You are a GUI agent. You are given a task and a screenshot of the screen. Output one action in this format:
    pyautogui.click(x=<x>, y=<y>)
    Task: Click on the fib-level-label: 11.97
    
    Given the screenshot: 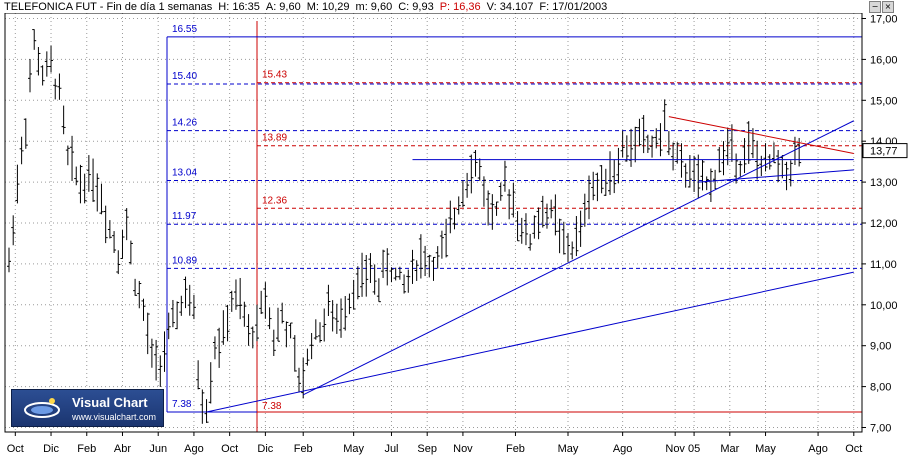 What is the action you would take?
    pyautogui.click(x=184, y=216)
    